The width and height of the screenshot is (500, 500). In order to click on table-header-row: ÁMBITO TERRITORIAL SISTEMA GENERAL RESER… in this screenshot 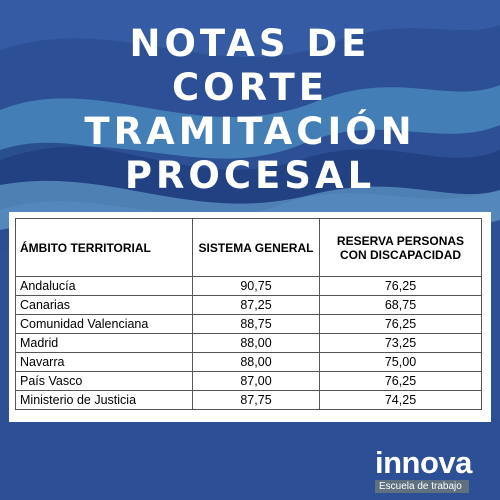, I will do `click(248, 247)`.